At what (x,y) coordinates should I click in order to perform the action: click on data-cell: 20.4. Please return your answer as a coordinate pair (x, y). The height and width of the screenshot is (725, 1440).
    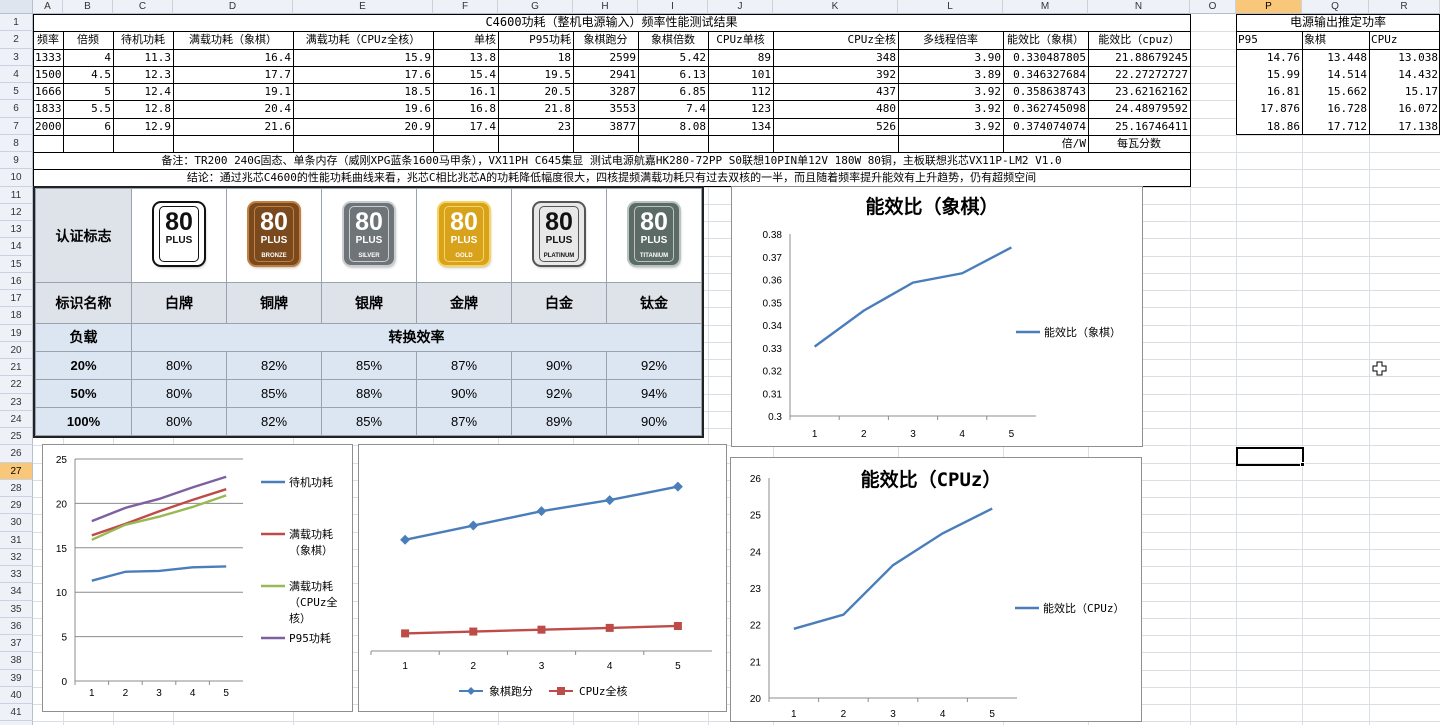
    Looking at the image, I should click on (233, 109).